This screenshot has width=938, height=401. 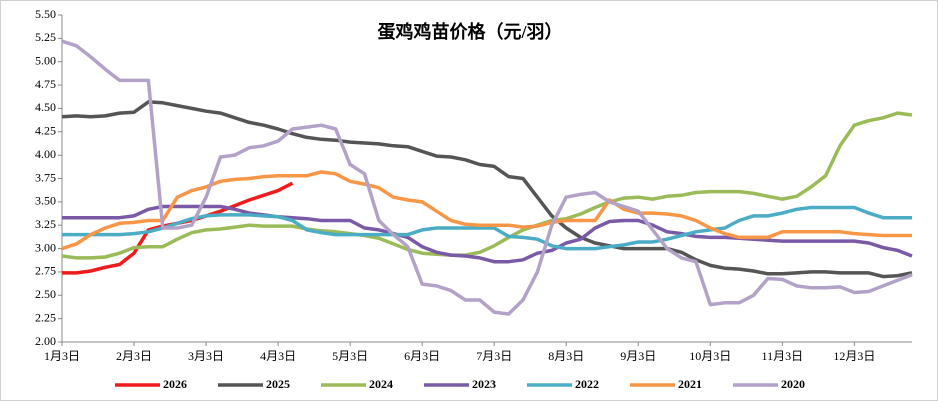 I want to click on legend-label: 2020, so click(x=793, y=384).